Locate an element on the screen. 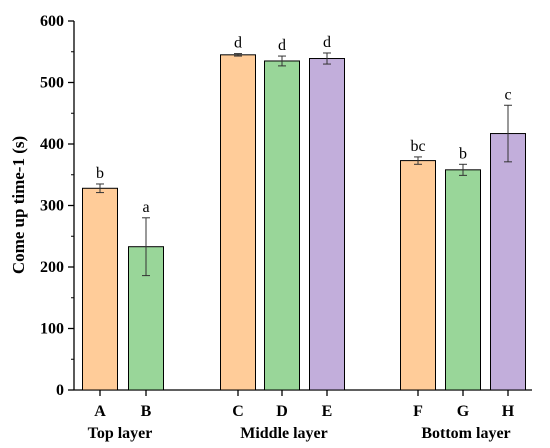 This screenshot has height=448, width=550. significance-label-A: b is located at coordinates (100, 173).